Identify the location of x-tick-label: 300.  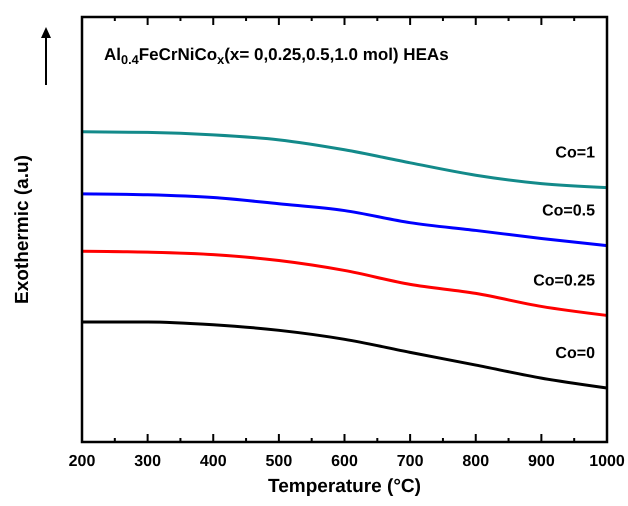
(148, 461).